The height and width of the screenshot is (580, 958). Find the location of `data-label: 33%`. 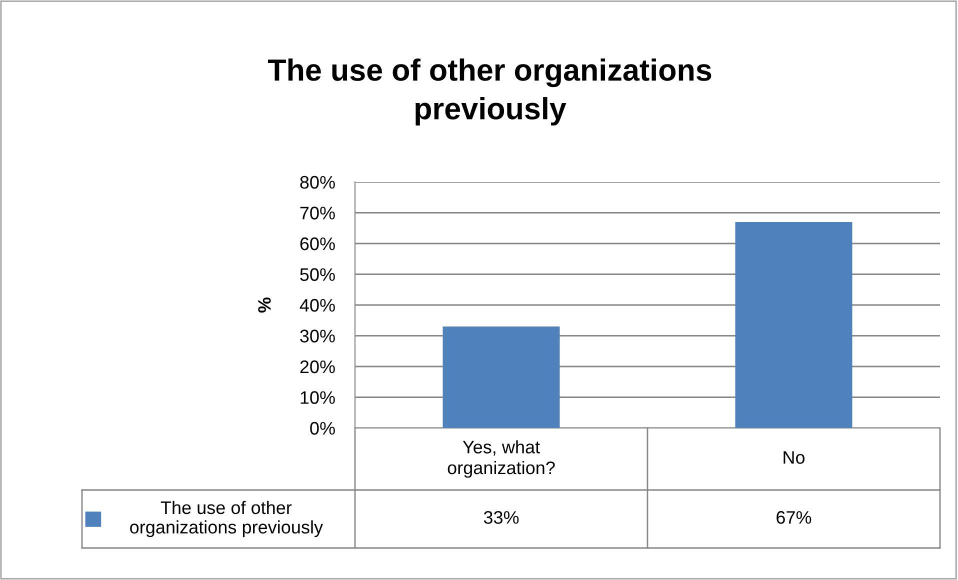

data-label: 33% is located at coordinates (501, 517).